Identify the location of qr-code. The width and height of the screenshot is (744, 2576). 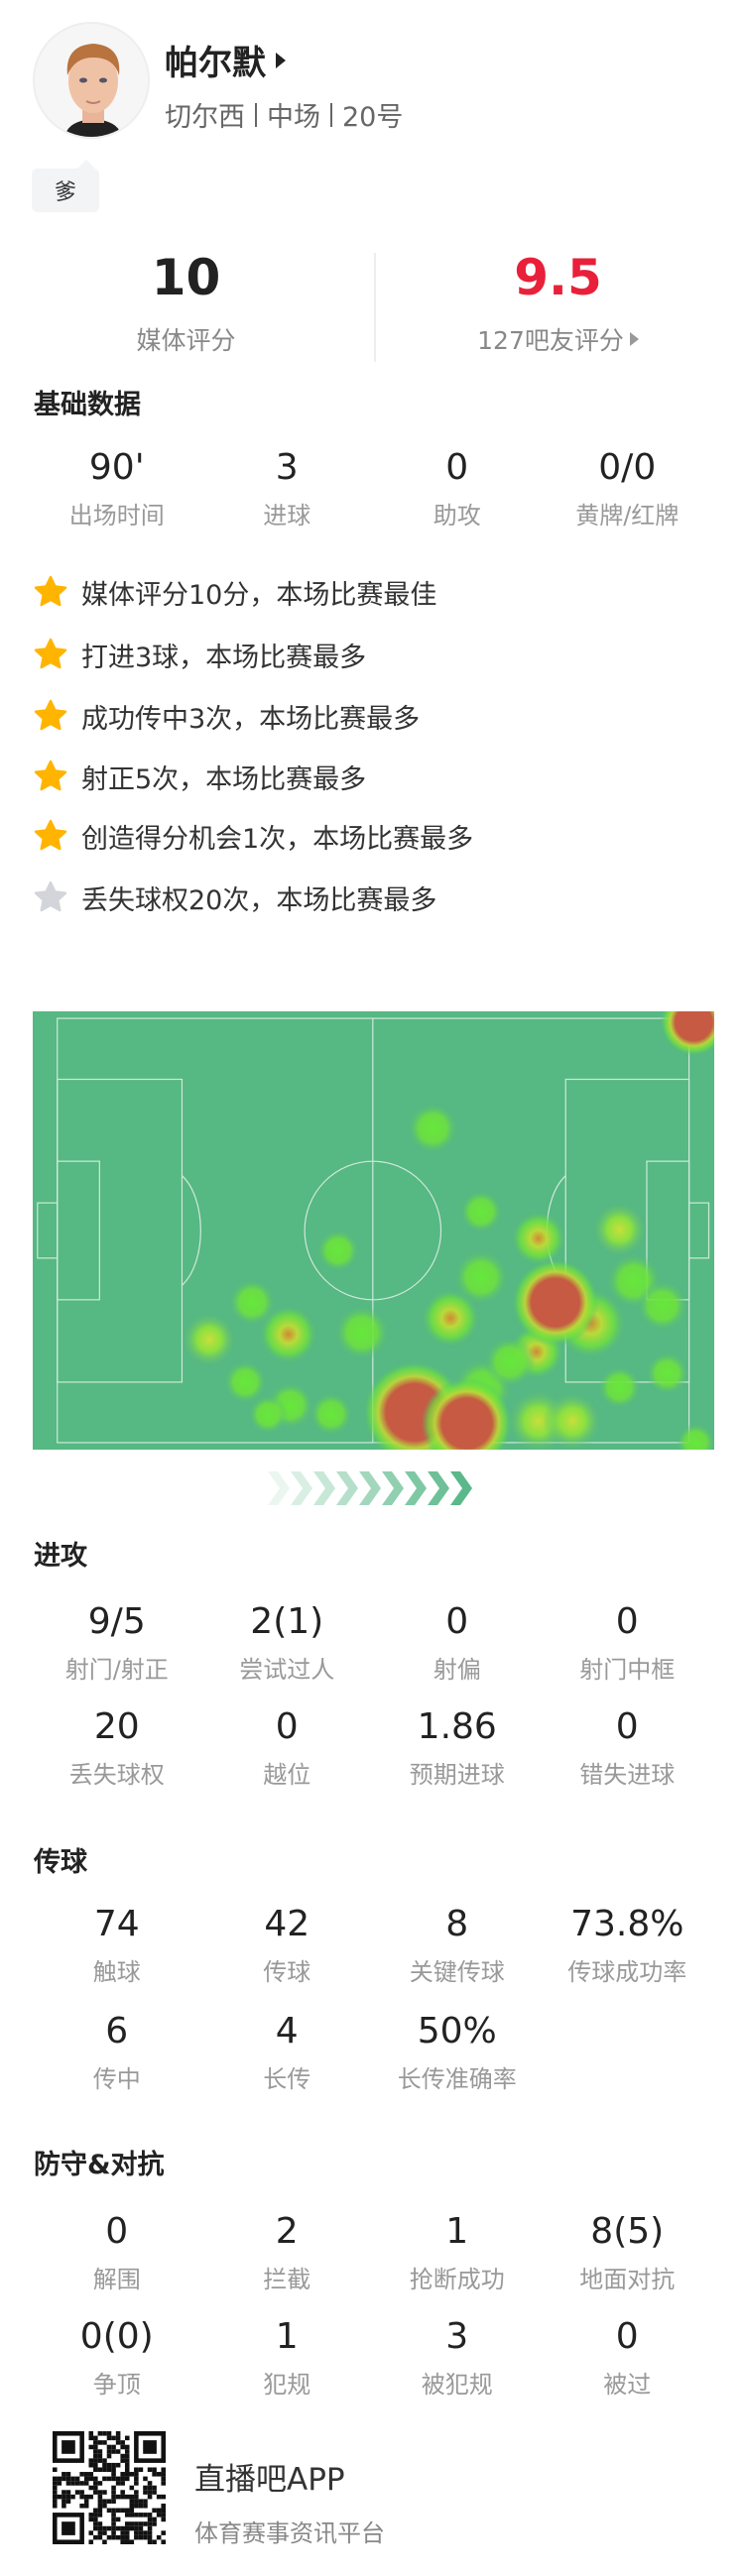
(109, 2487).